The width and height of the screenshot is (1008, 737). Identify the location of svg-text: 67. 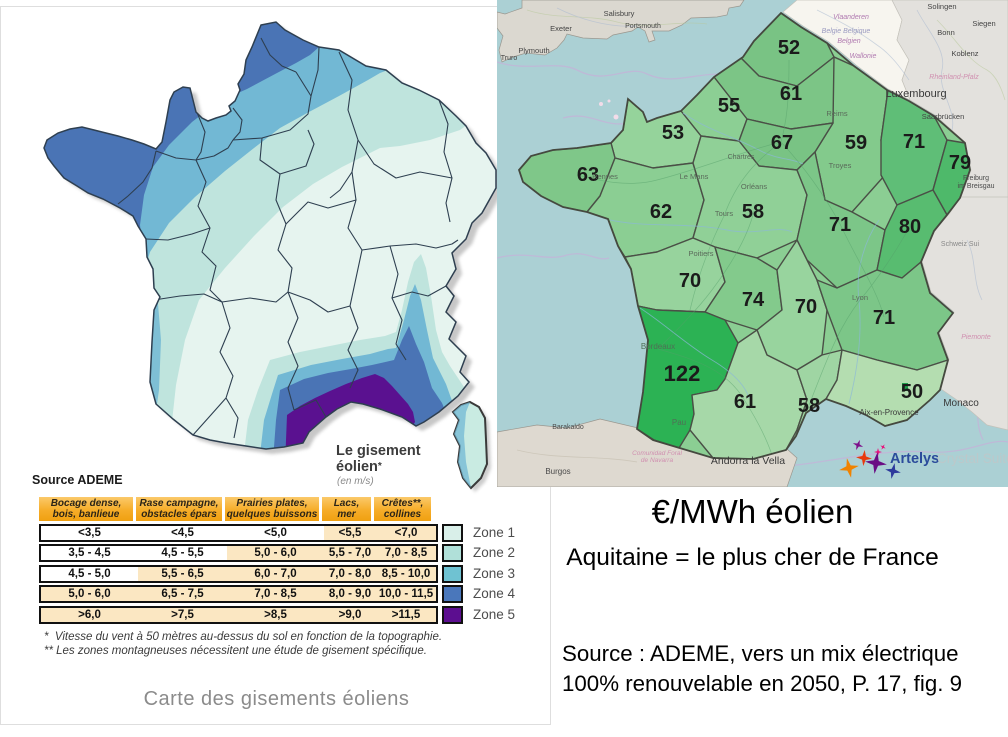
(782, 143).